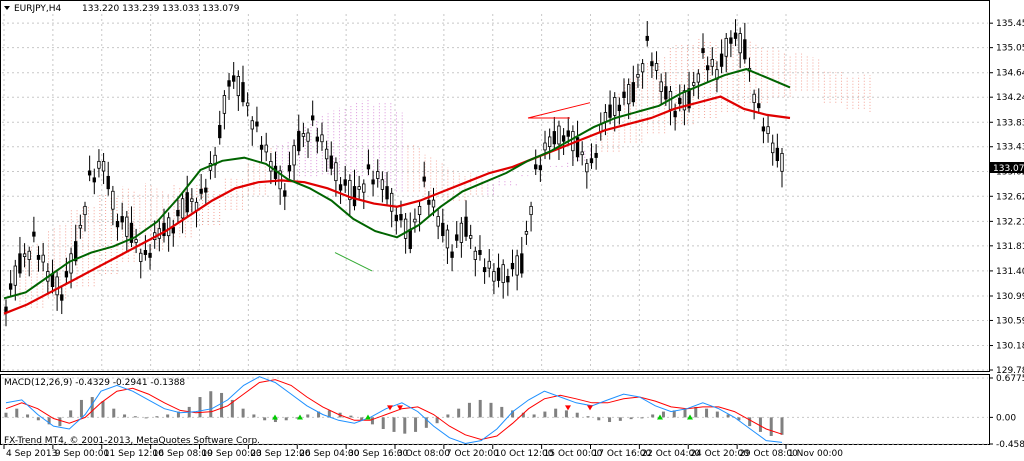 The image size is (1024, 461). Describe the element at coordinates (1010, 148) in the screenshot. I see `y-tick-label: 133.430` at that location.